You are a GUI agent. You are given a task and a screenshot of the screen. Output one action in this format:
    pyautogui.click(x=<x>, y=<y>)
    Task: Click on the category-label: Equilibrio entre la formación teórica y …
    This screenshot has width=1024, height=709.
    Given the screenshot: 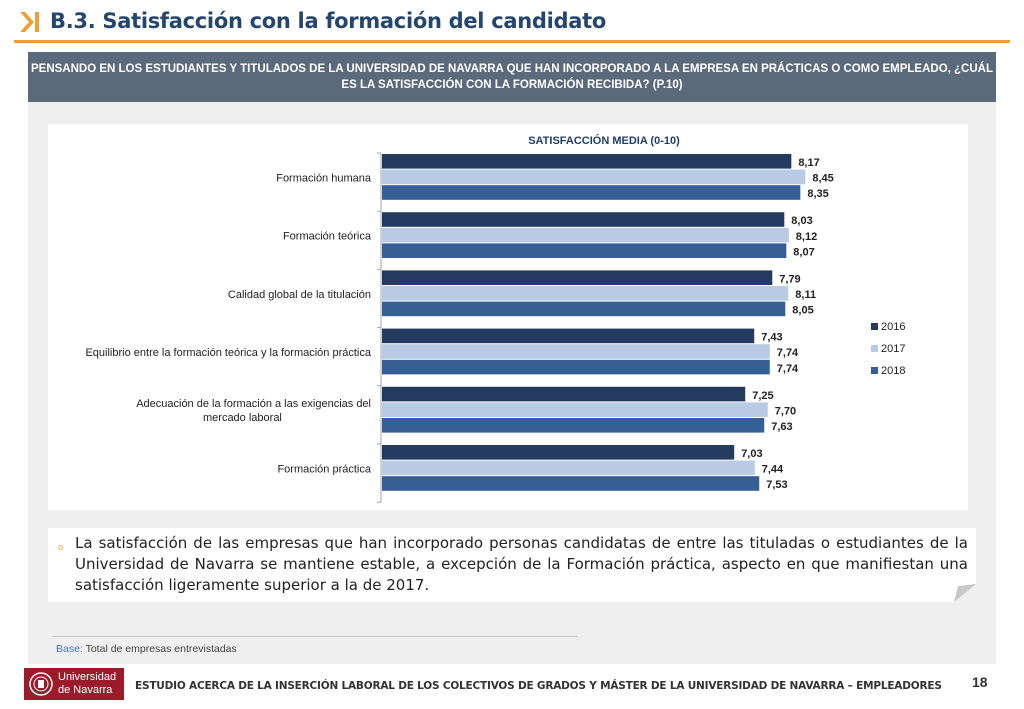 What is the action you would take?
    pyautogui.click(x=228, y=353)
    